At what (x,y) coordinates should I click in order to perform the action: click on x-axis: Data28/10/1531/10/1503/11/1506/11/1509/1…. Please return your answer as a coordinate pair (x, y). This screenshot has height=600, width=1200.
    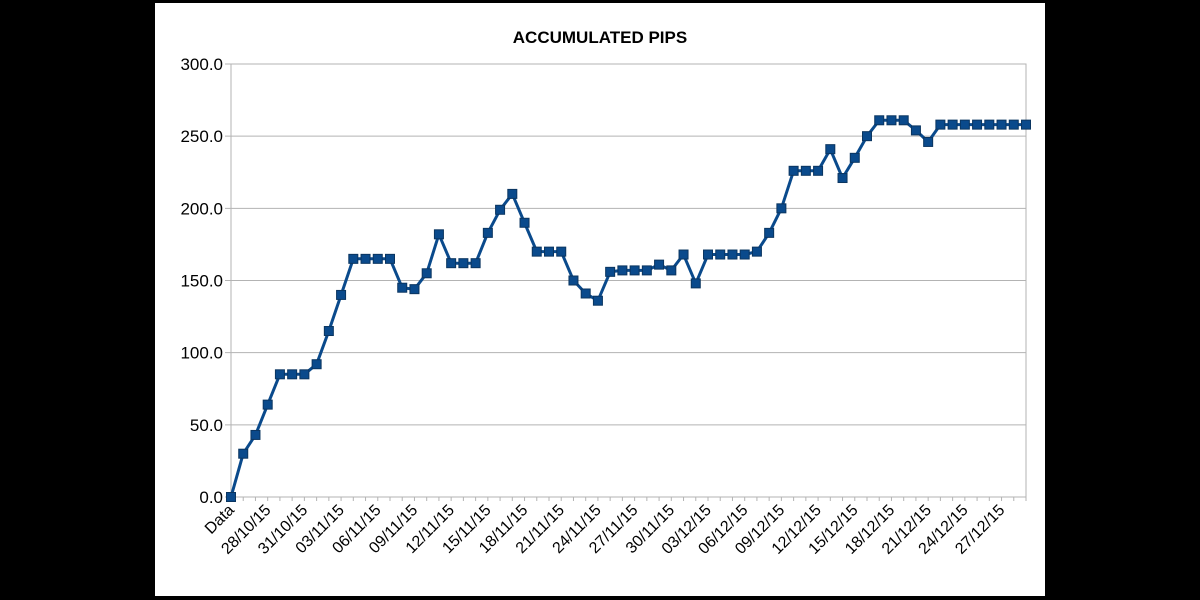
    Looking at the image, I should click on (614, 527).